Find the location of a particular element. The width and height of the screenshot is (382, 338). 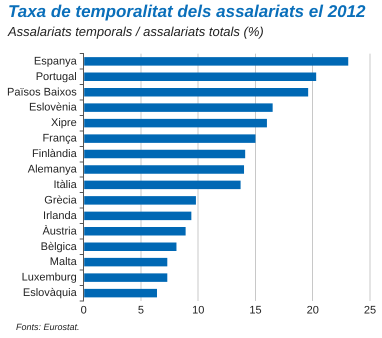

y-tick-label: Bèlgica is located at coordinates (59, 246).